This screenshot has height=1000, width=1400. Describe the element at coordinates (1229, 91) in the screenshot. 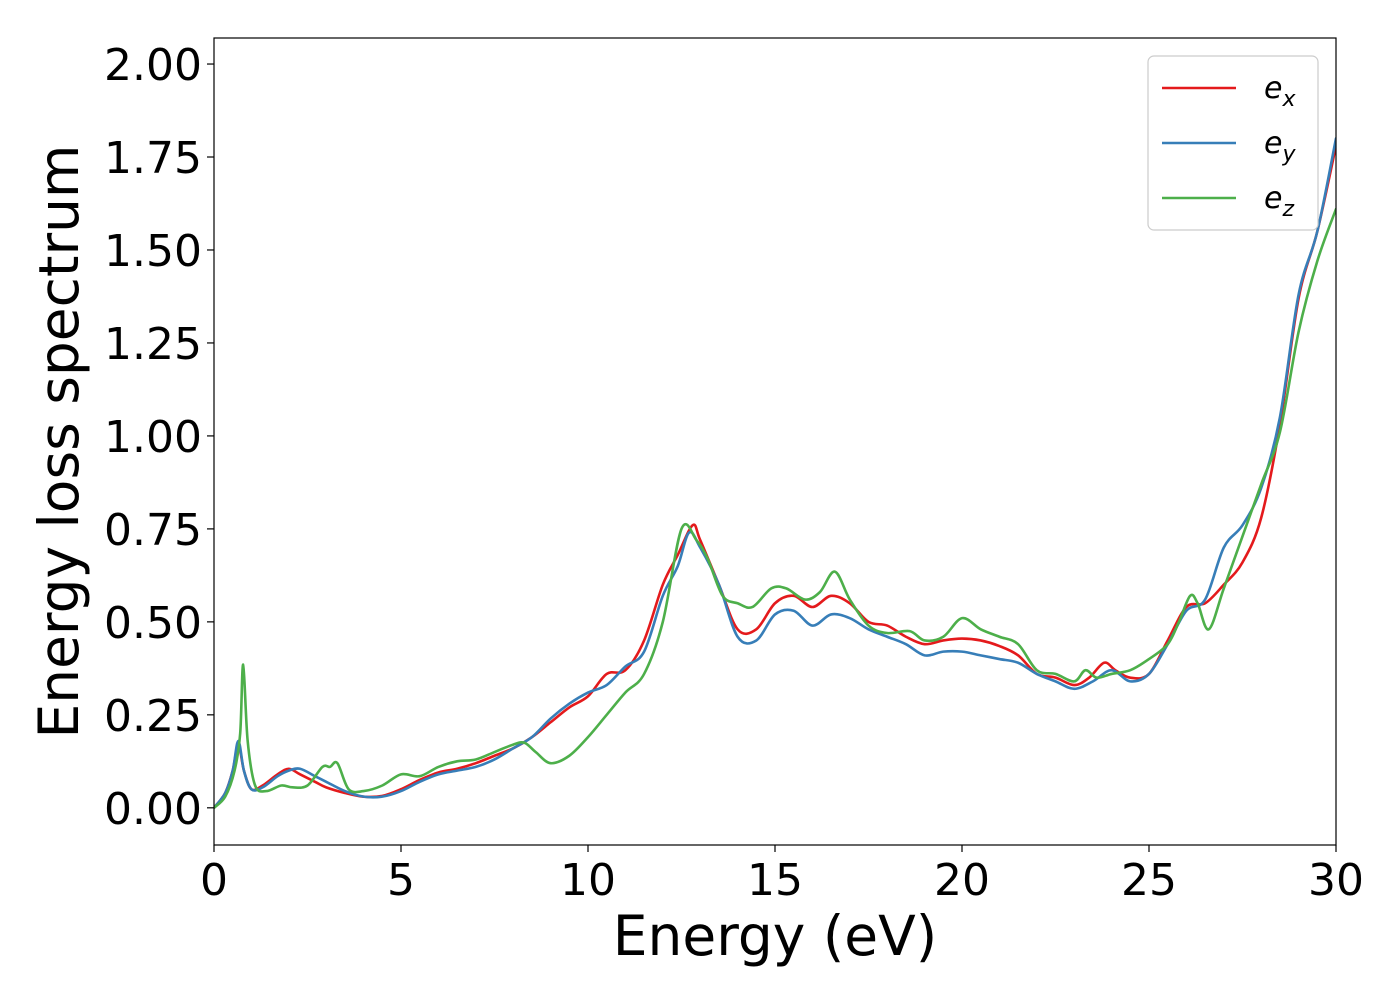

I see `legend-entry-x: ex` at that location.